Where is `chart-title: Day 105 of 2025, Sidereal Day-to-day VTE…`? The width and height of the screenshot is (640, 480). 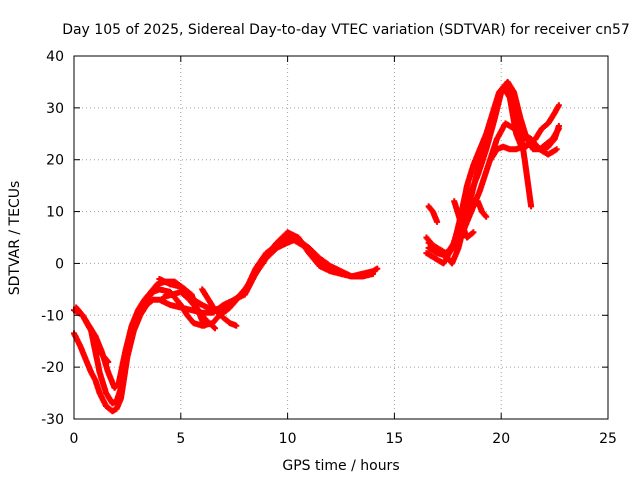 chart-title: Day 105 of 2025, Sidereal Day-to-day VTE… is located at coordinates (346, 30).